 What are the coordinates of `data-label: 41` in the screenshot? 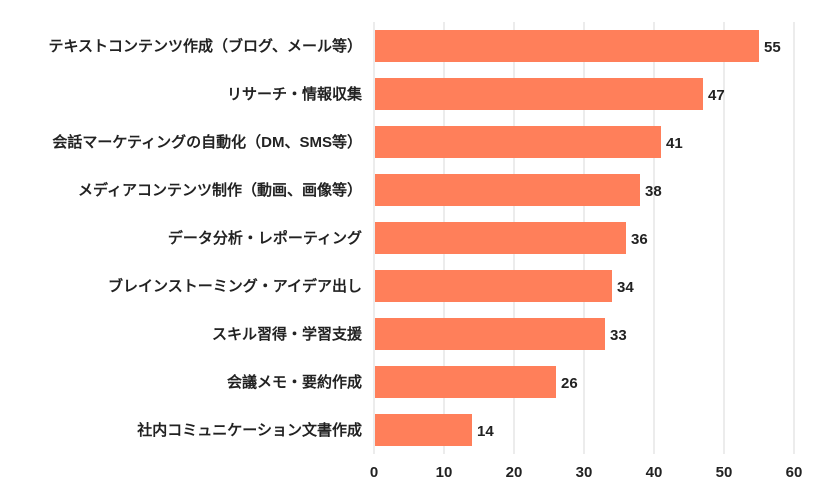 It's located at (674, 143).